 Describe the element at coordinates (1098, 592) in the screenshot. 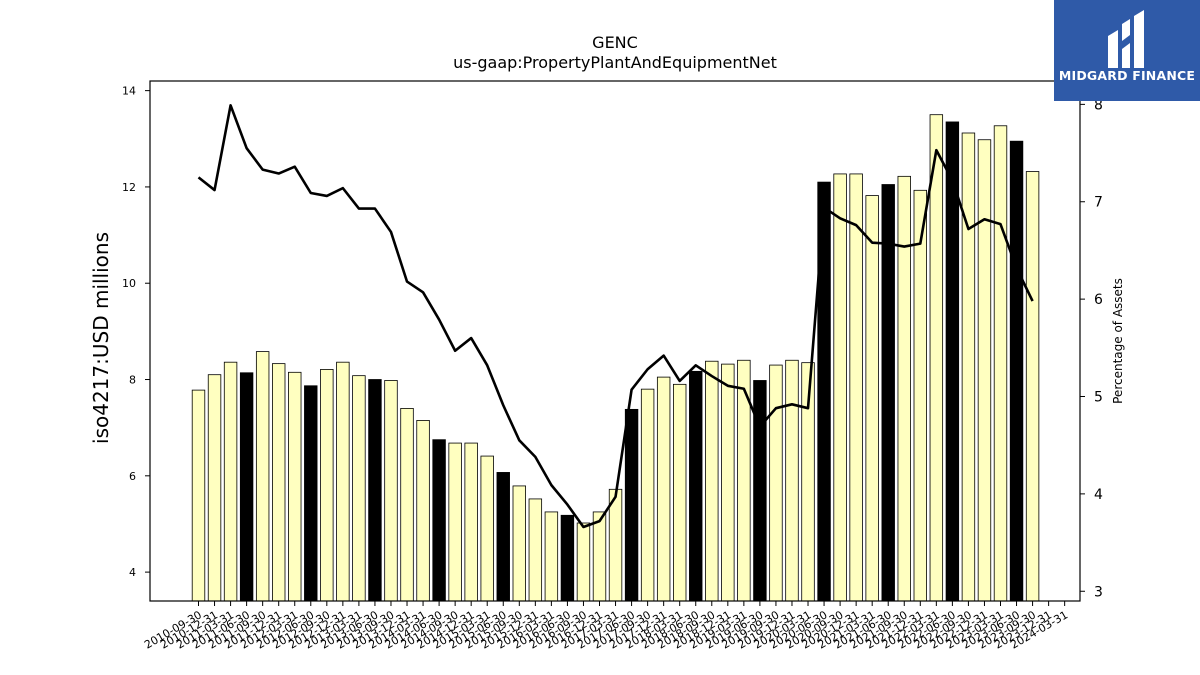

I see `y2-tick-label: 3` at that location.